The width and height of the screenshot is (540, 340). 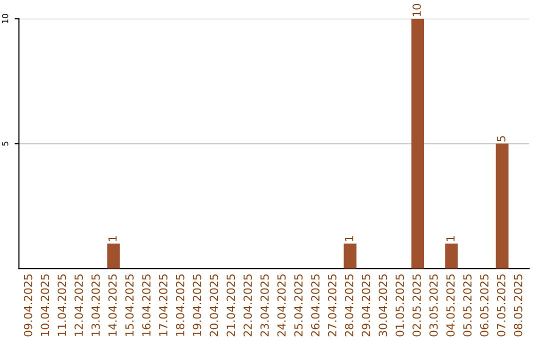 I want to click on x-tick-label: 05.05.2025, so click(x=467, y=305).